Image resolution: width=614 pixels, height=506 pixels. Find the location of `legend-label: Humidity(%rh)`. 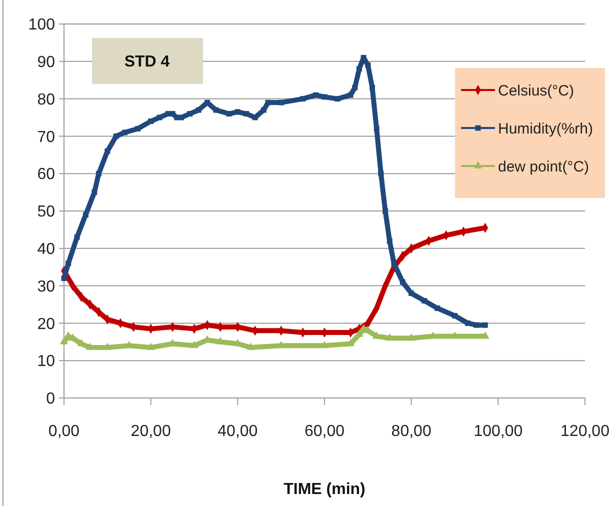

legend-label: Humidity(%rh) is located at coordinates (546, 129).